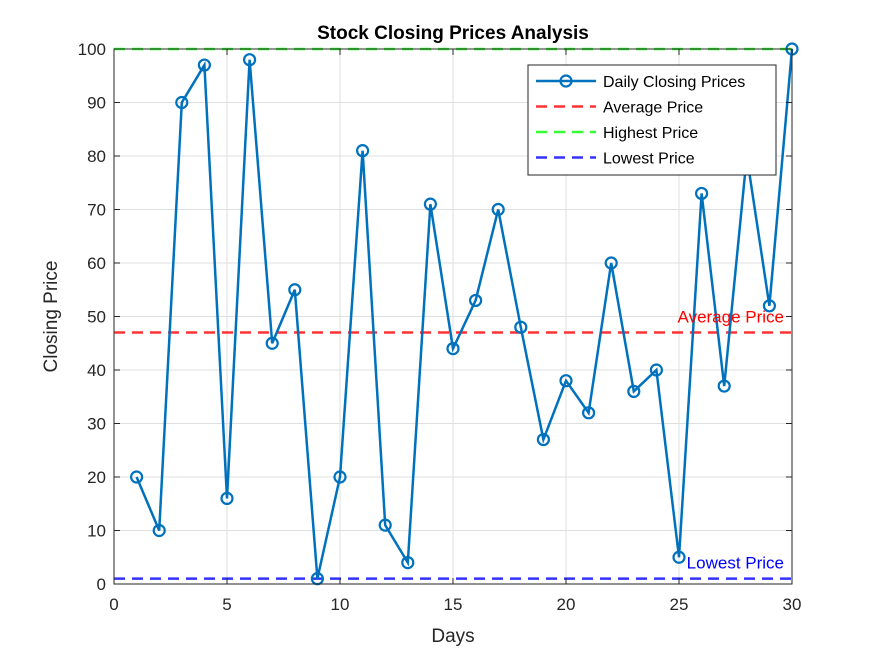 This screenshot has height=656, width=875. Describe the element at coordinates (113, 604) in the screenshot. I see `x-tick-label: 0` at that location.